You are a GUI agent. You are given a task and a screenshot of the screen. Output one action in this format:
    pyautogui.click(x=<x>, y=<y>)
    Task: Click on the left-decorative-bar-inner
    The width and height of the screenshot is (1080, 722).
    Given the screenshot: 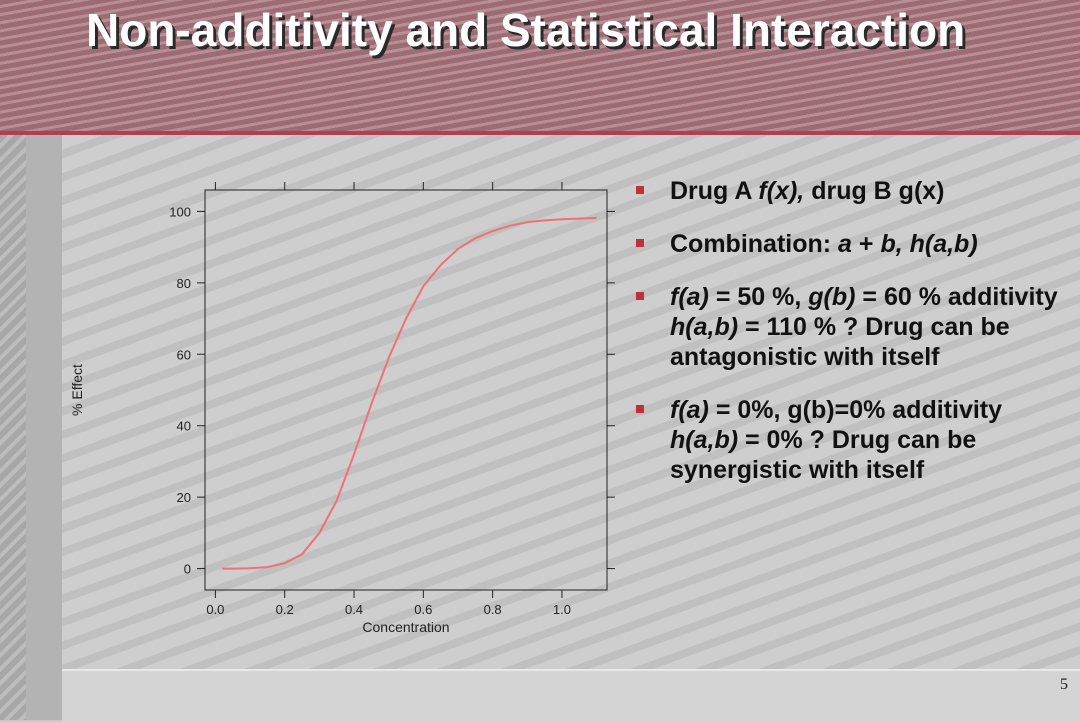 What is the action you would take?
    pyautogui.click(x=44, y=427)
    